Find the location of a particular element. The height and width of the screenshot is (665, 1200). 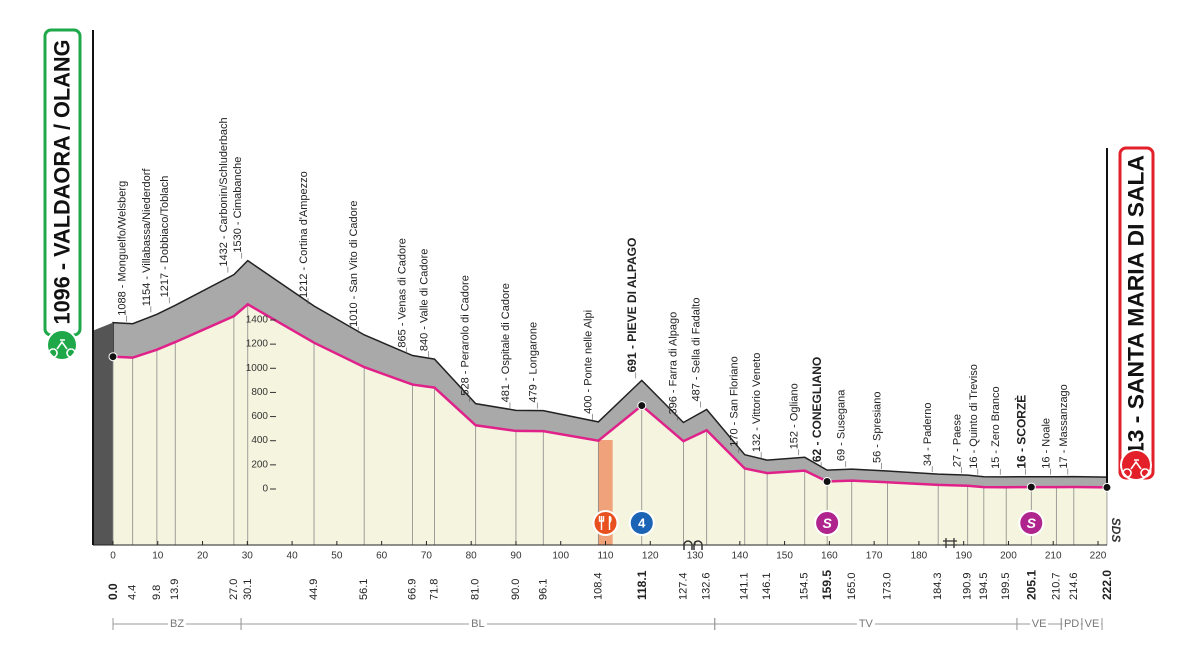

waypoint-label: 170 - San Floriano is located at coordinates (735, 401).